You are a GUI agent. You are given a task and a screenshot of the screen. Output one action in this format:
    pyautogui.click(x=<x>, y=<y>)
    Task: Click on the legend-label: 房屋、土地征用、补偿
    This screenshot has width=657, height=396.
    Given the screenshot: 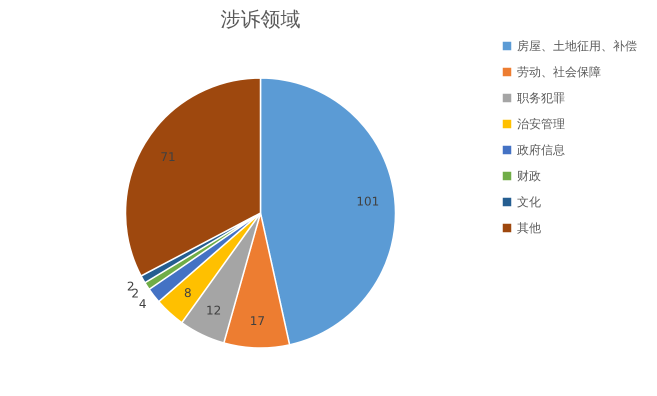 What is the action you would take?
    pyautogui.click(x=577, y=46)
    